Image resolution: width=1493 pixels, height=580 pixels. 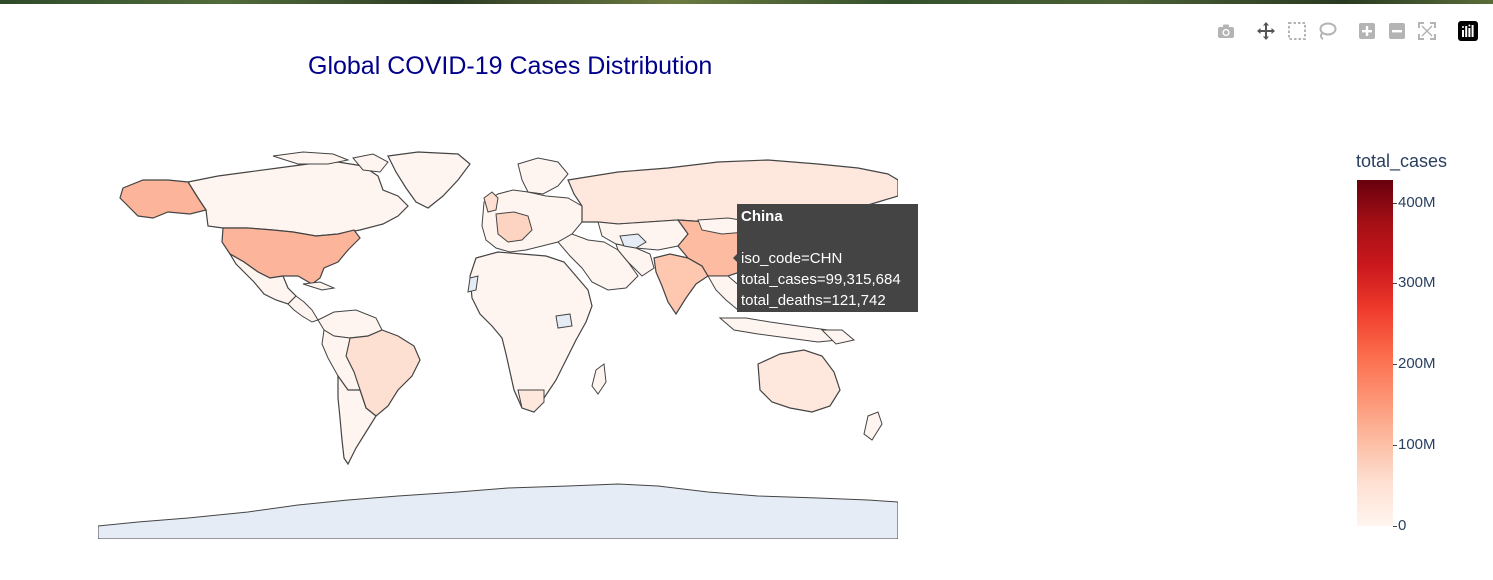 I want to click on colorbar-tick-label: 400M, so click(x=1417, y=202).